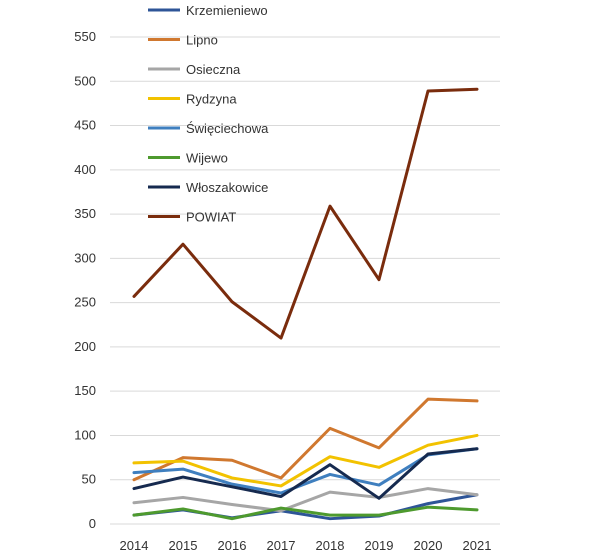 This screenshot has height=560, width=600. I want to click on legend-label: Święciechowa, so click(227, 128).